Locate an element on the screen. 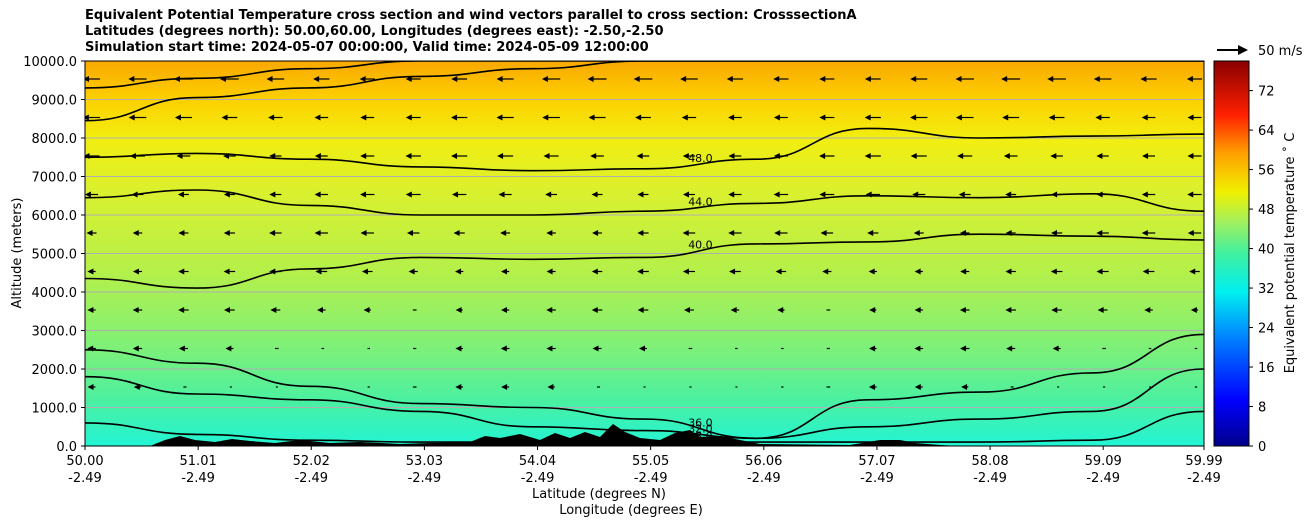 The width and height of the screenshot is (1308, 526). contour-label-52: 52.0 is located at coordinates (700, 55).